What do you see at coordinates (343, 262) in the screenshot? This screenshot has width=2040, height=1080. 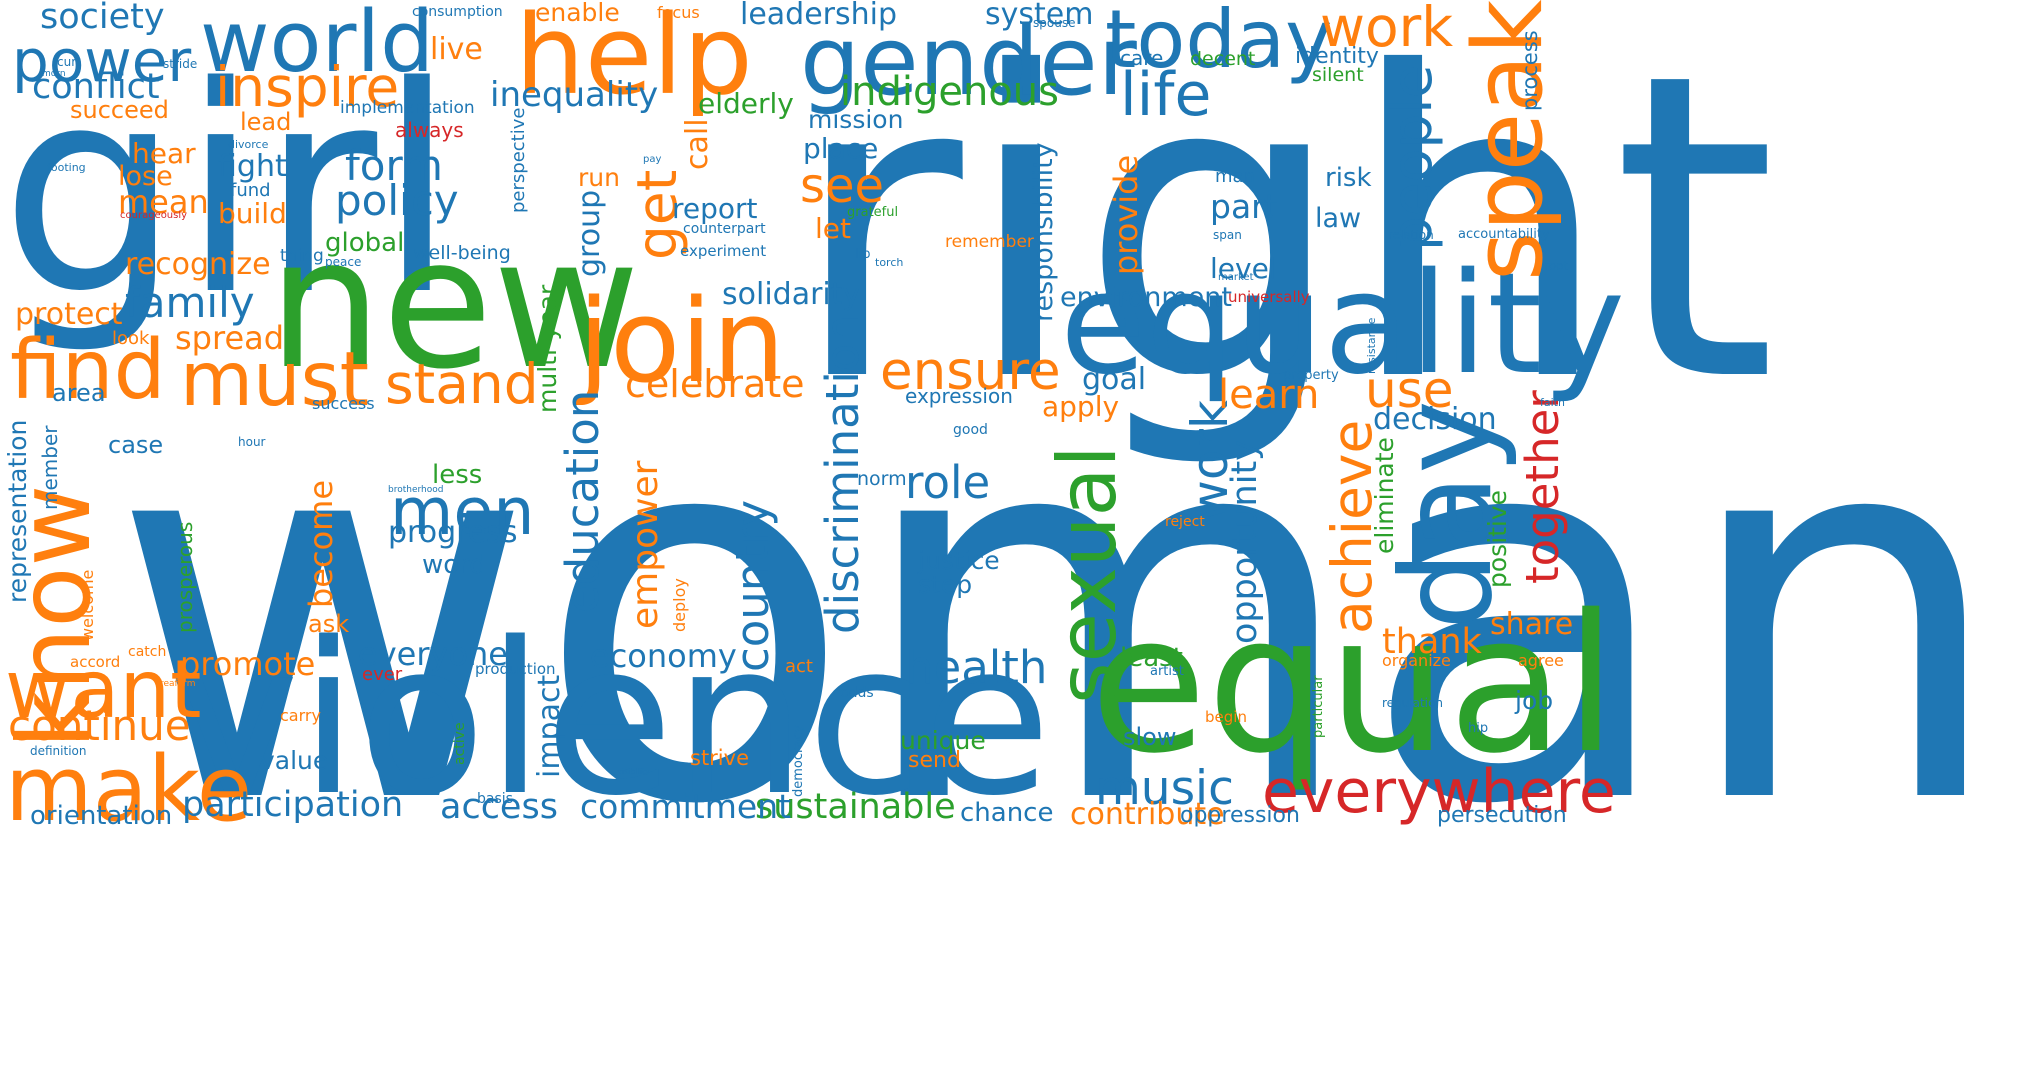 I see `cloud-word-184: peace` at bounding box center [343, 262].